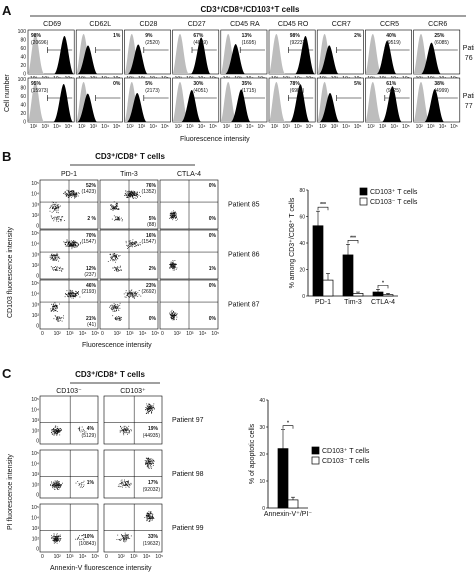 This screenshot has width=474, height=578. I want to click on y-tick-label: 20, so click(23, 66).